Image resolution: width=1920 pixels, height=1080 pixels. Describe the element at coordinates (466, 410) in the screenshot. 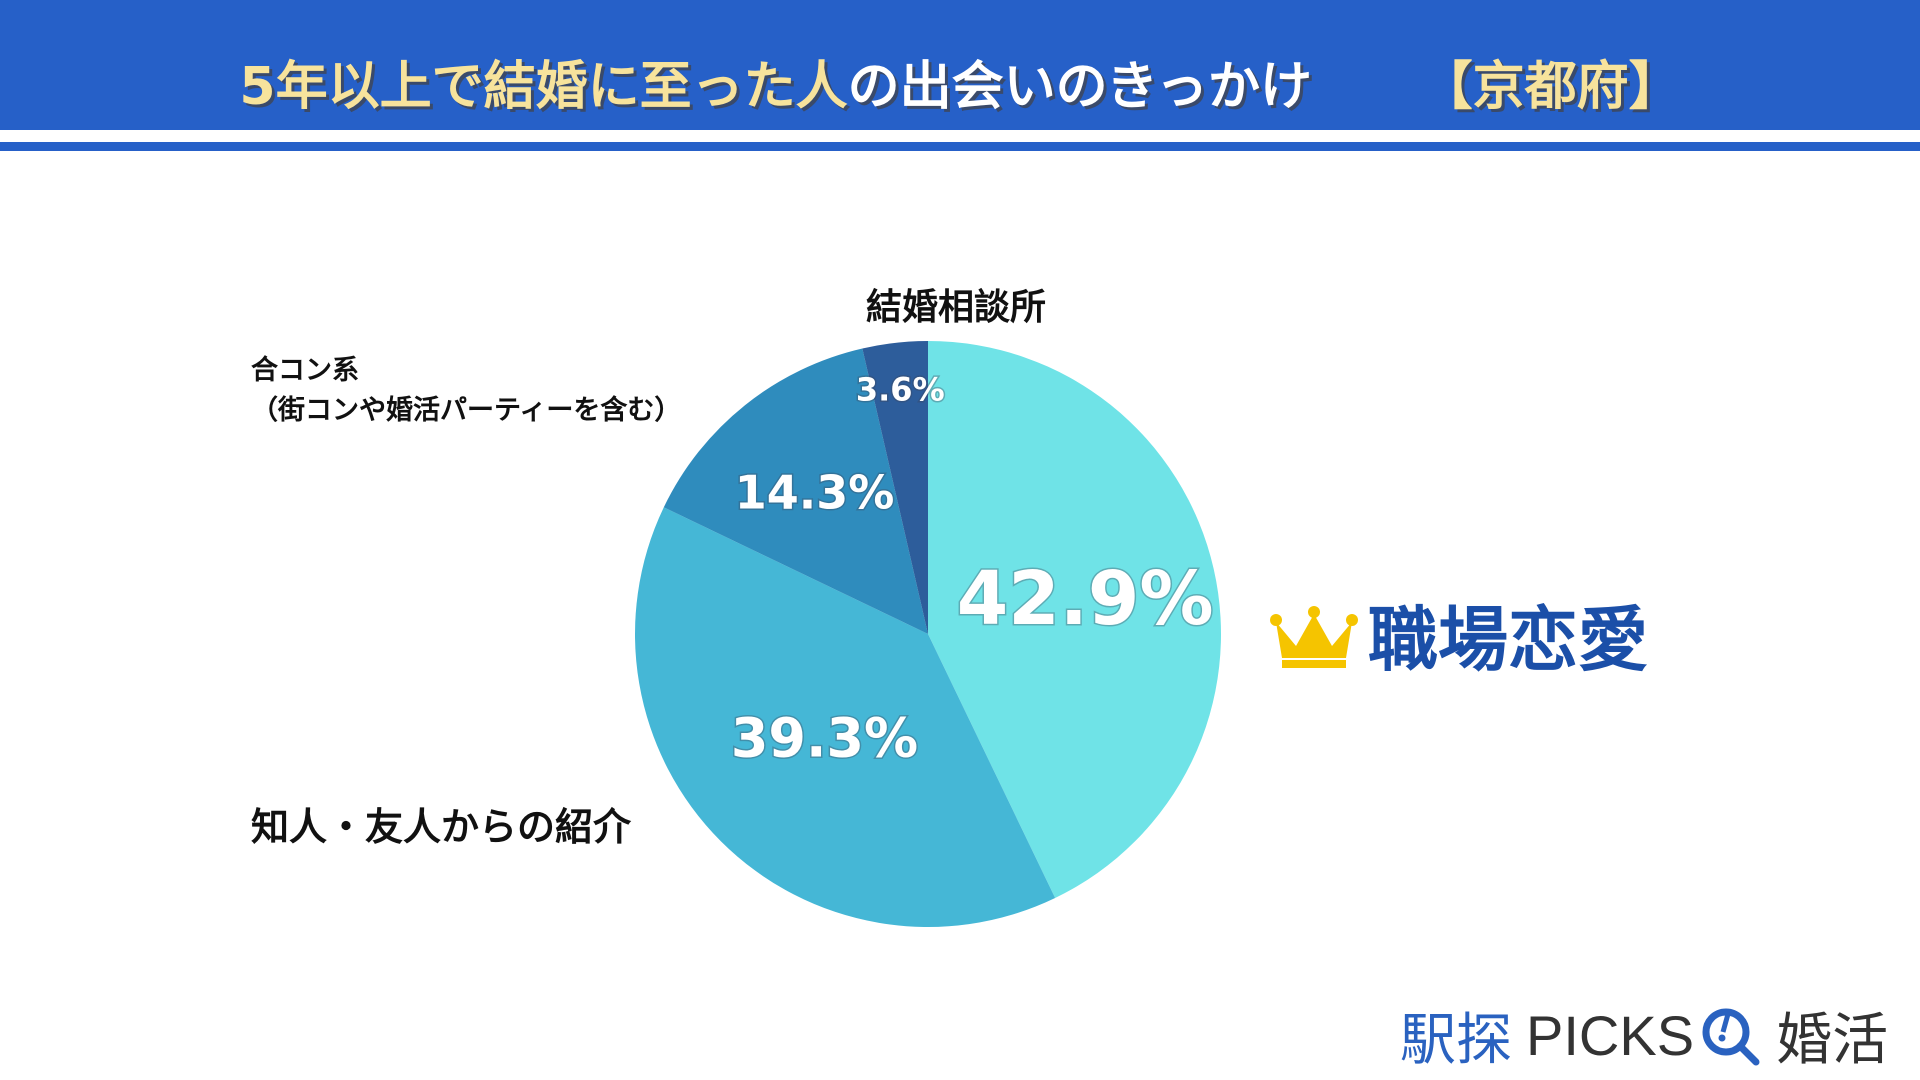

I see `label-party-line2: （街コンや婚活パーティーを含む）` at that location.